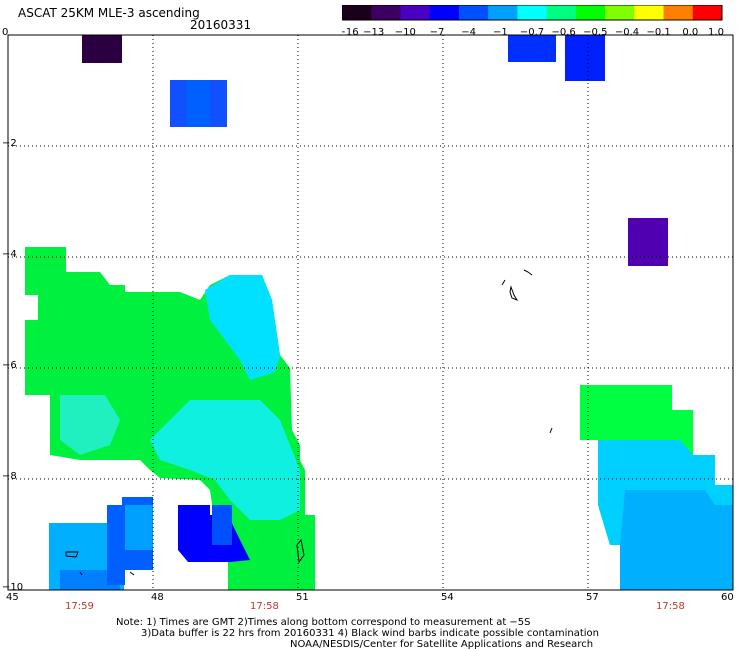 This screenshot has height=650, width=740. What do you see at coordinates (9, 254) in the screenshot?
I see `y-tick-label: −4` at bounding box center [9, 254].